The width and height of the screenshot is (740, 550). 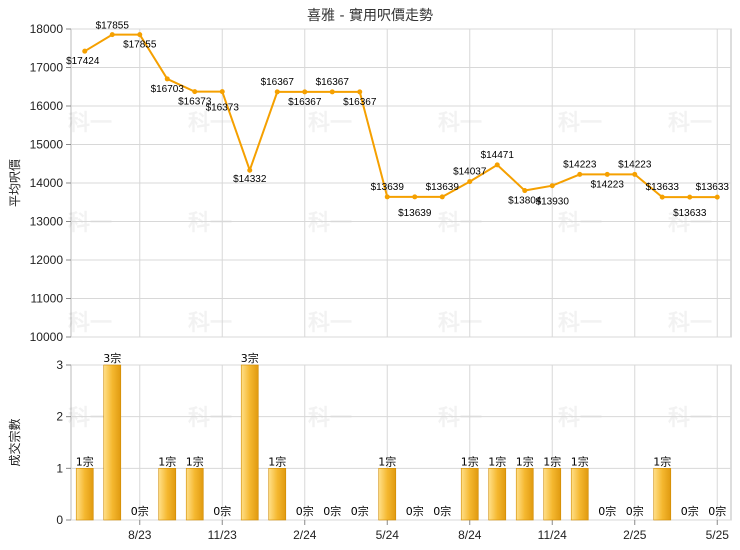 I want to click on y-tick-label: 3, so click(x=59, y=365).